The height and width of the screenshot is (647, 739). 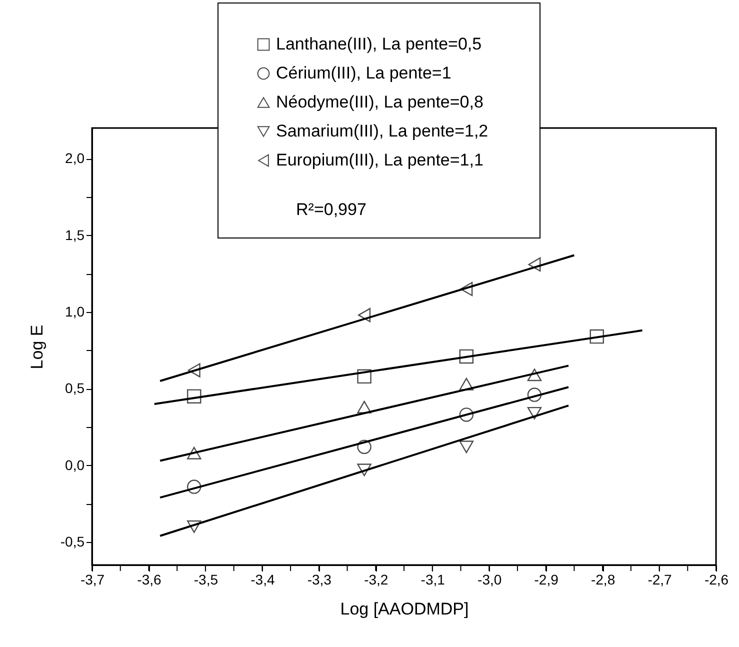 What do you see at coordinates (319, 580) in the screenshot?
I see `x-tick-label: -3,3` at bounding box center [319, 580].